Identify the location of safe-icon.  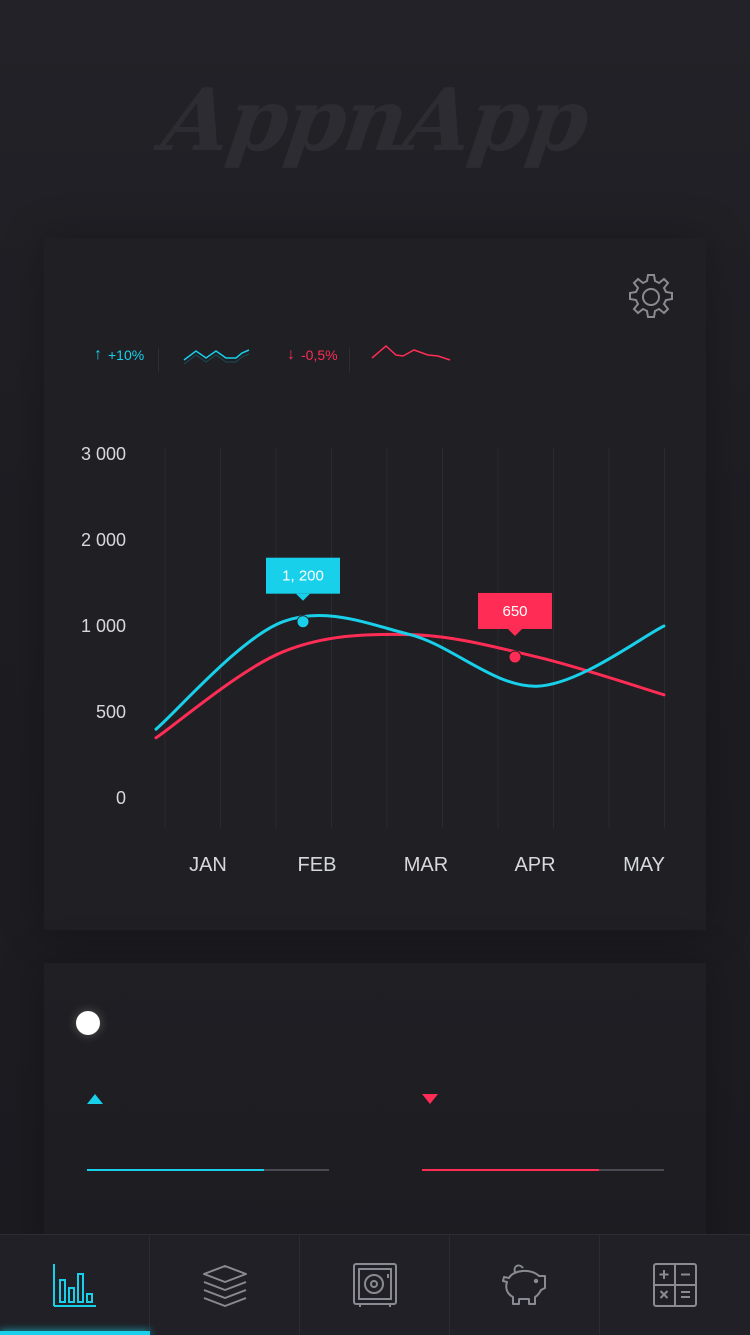
(374, 1285).